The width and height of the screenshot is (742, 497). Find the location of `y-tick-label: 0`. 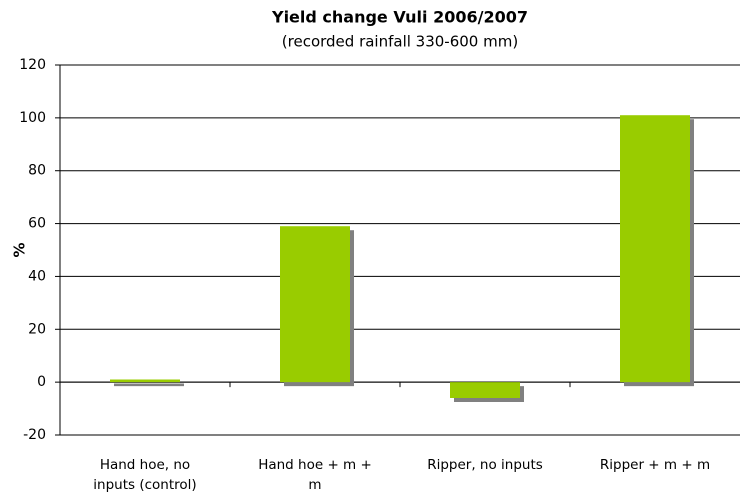

y-tick-label: 0 is located at coordinates (41, 382).